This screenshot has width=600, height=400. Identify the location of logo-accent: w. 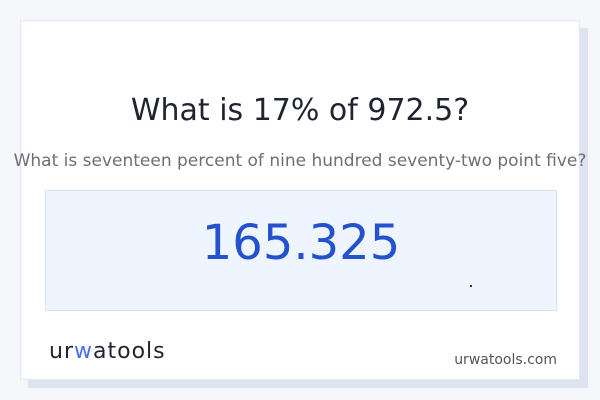
(83, 351).